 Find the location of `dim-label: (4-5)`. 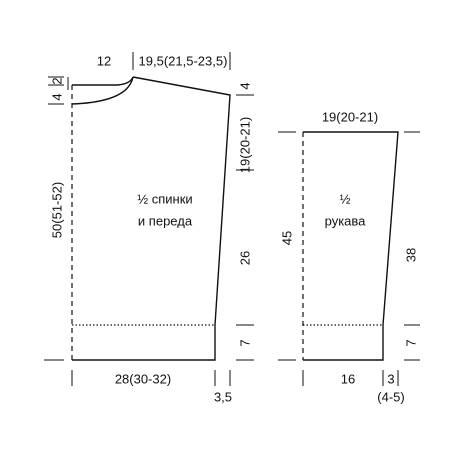

dim-label: (4-5) is located at coordinates (390, 396).